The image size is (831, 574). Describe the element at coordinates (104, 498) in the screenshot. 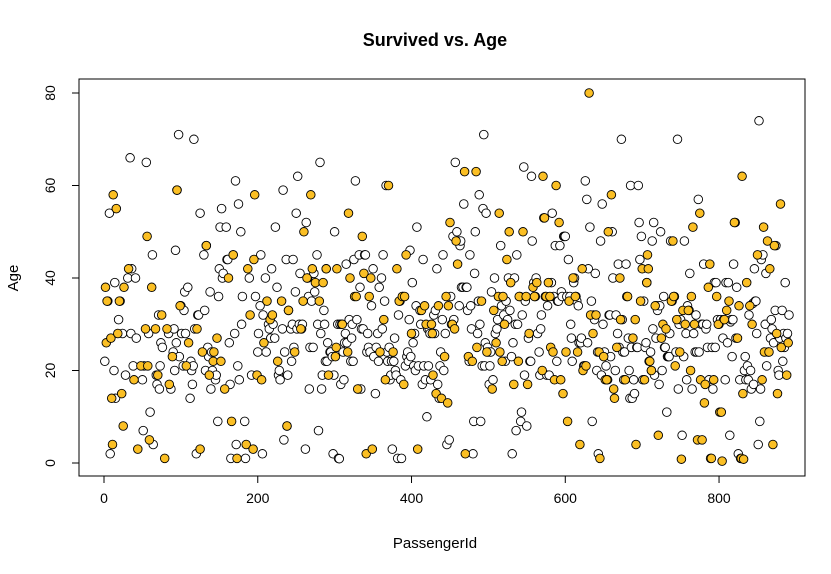

I see `x-tick-label: 0` at that location.